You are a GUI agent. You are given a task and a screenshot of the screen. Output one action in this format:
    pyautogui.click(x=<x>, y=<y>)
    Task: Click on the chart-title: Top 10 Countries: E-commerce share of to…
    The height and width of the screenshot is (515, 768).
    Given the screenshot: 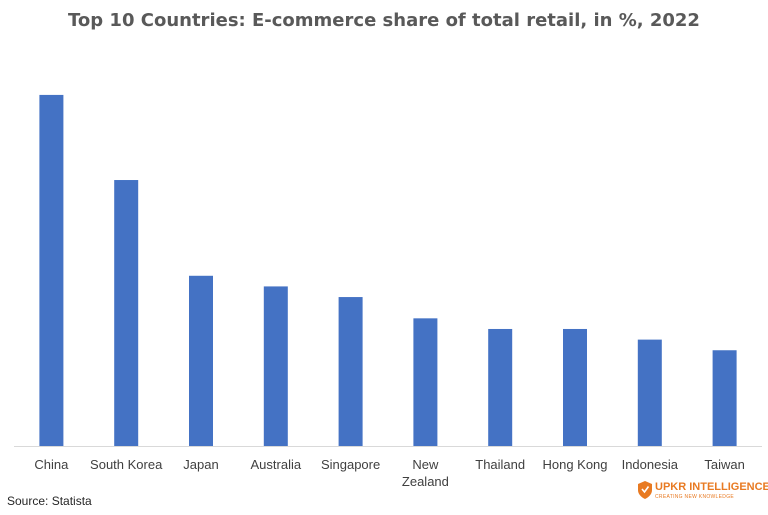 What is the action you would take?
    pyautogui.click(x=384, y=20)
    